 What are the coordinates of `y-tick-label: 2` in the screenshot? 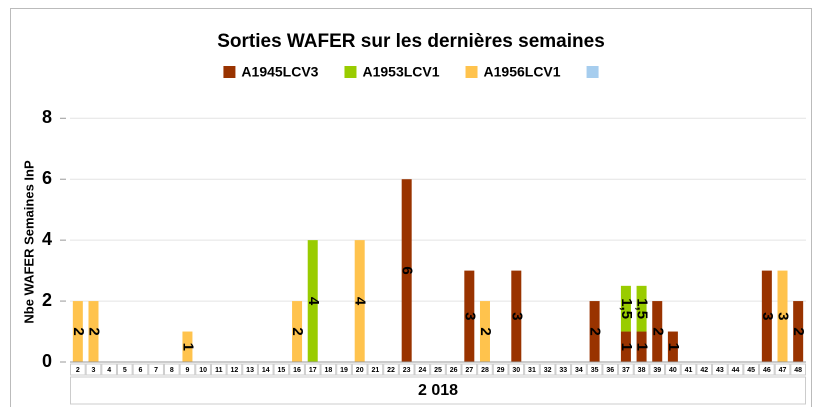 It's located at (47, 300).